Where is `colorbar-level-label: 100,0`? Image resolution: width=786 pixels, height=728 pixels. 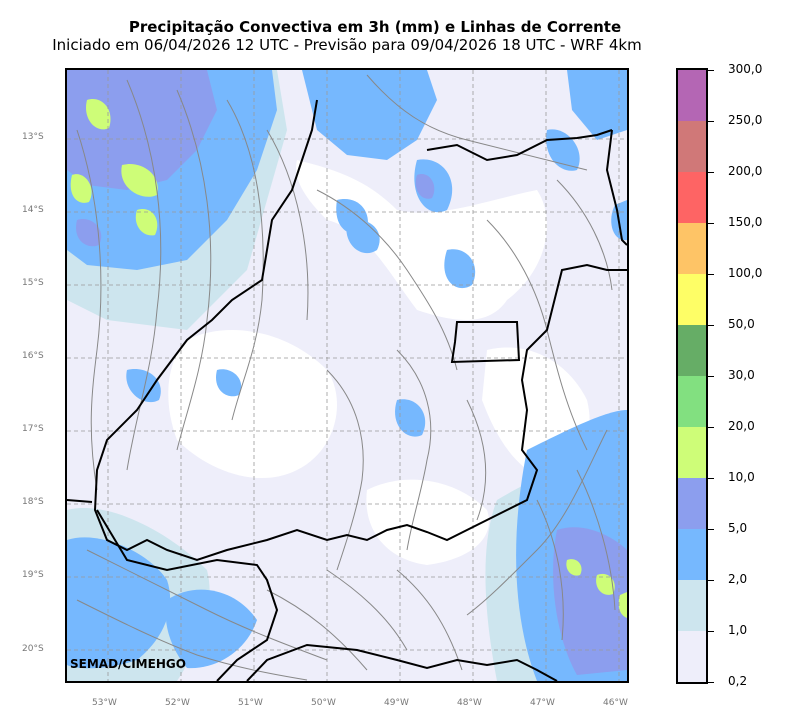 colorbar-level-label: 100,0 is located at coordinates (745, 273).